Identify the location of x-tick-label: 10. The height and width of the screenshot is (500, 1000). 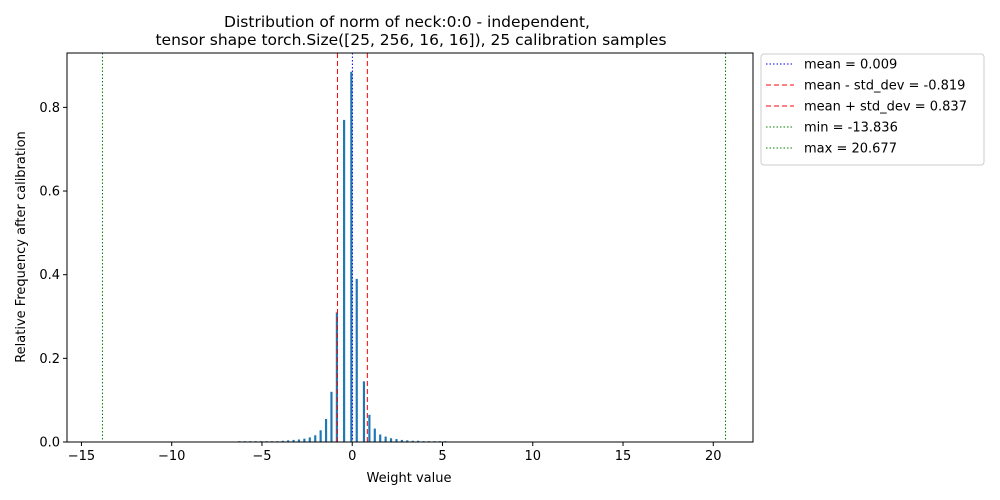
(532, 456).